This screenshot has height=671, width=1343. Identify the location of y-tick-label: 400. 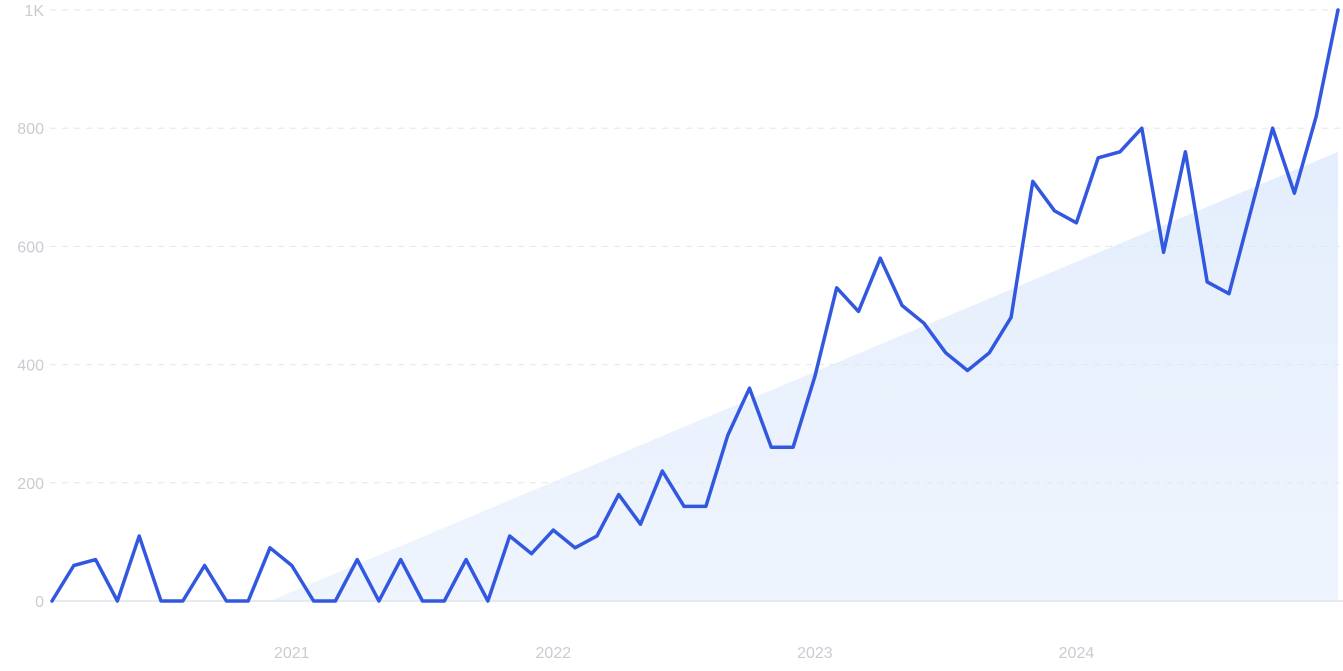
(30, 366).